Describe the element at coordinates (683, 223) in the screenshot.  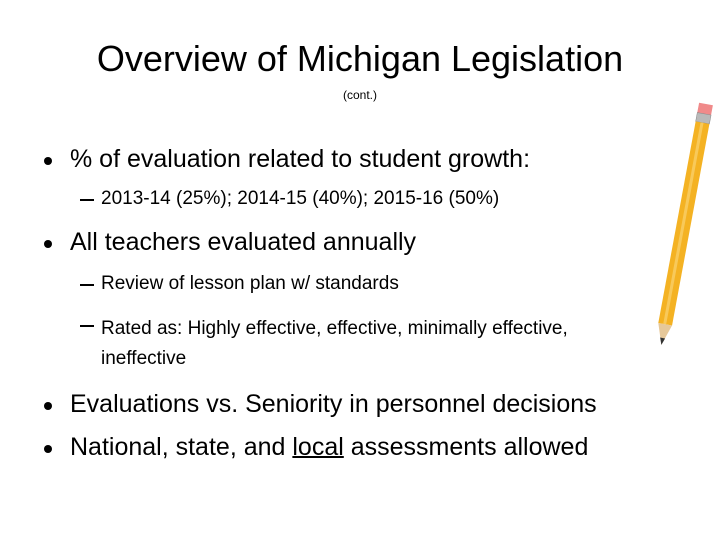
I see `pencil-highlight` at that location.